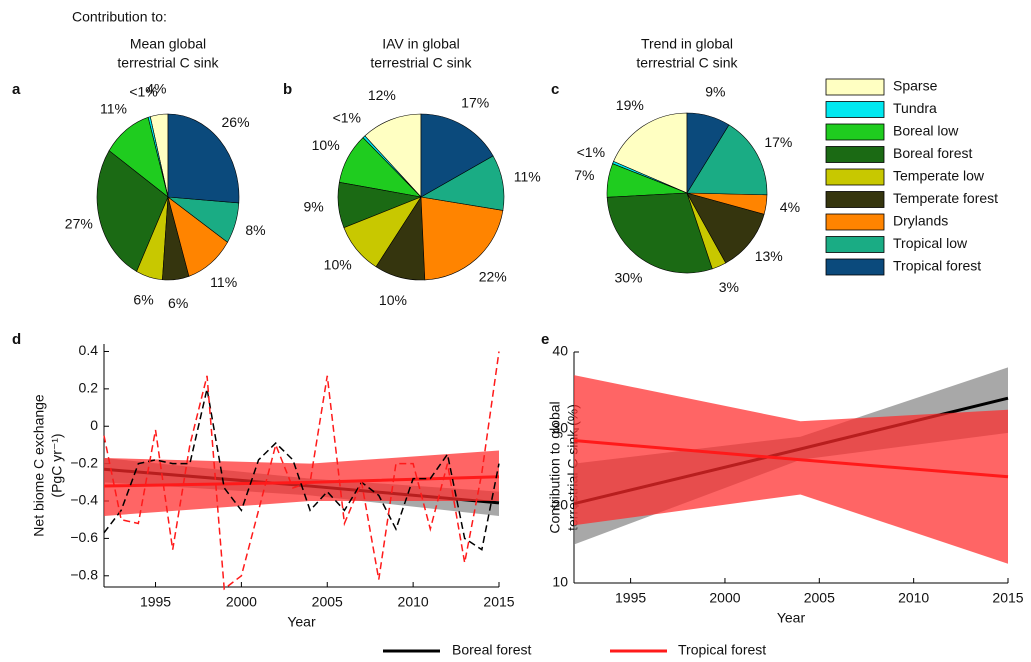 The image size is (1031, 662). I want to click on slice-label: 27%, so click(79, 223).